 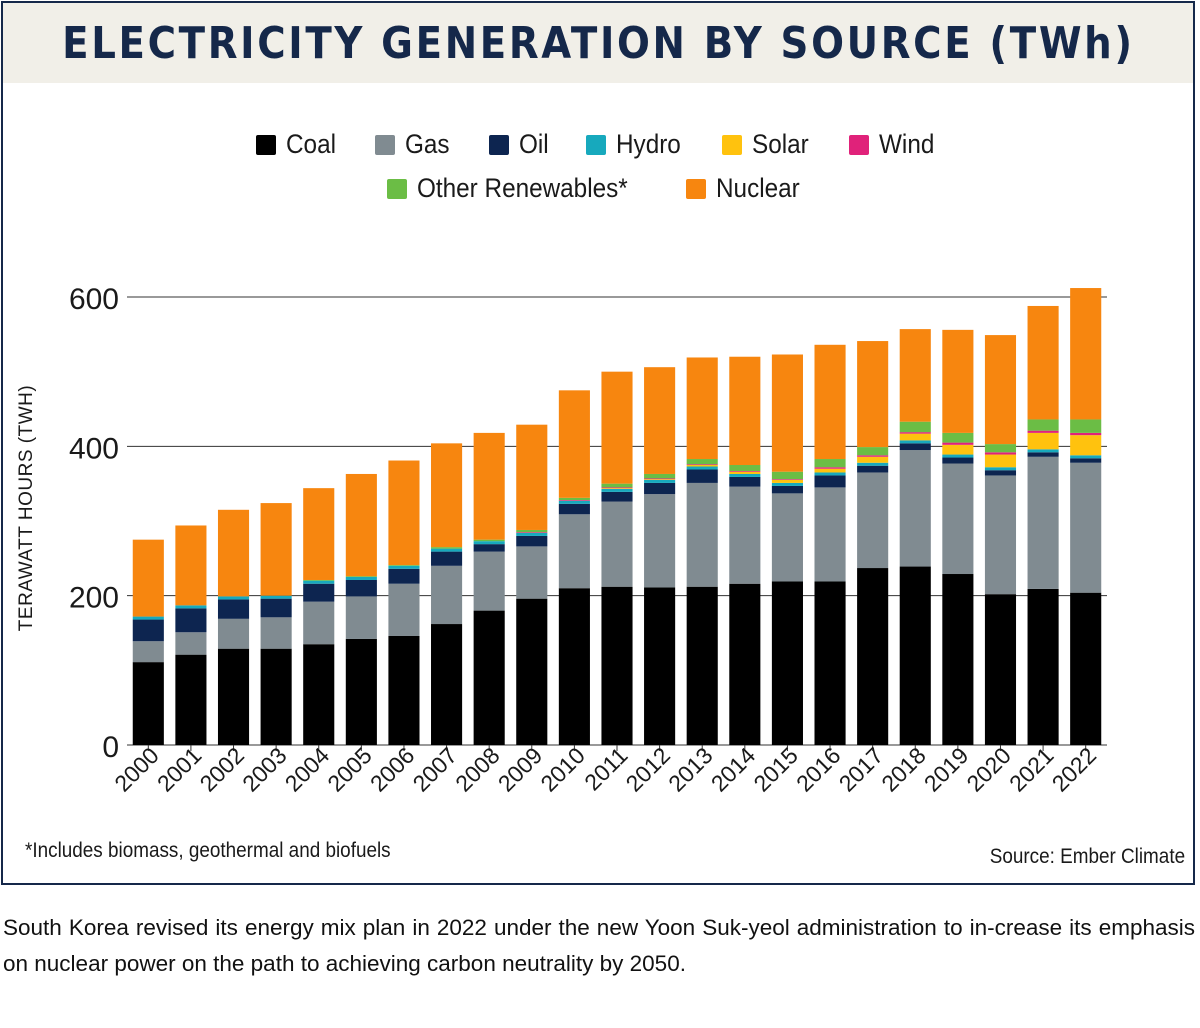 I want to click on bar-hydro-2011, so click(x=617, y=490).